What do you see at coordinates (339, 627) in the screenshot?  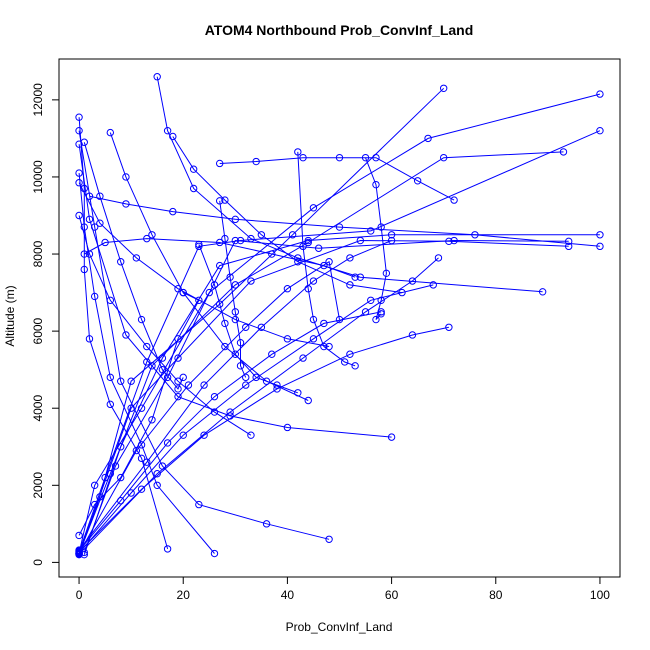 I see `x-axis-label: Prob_ConvInf_Land` at bounding box center [339, 627].